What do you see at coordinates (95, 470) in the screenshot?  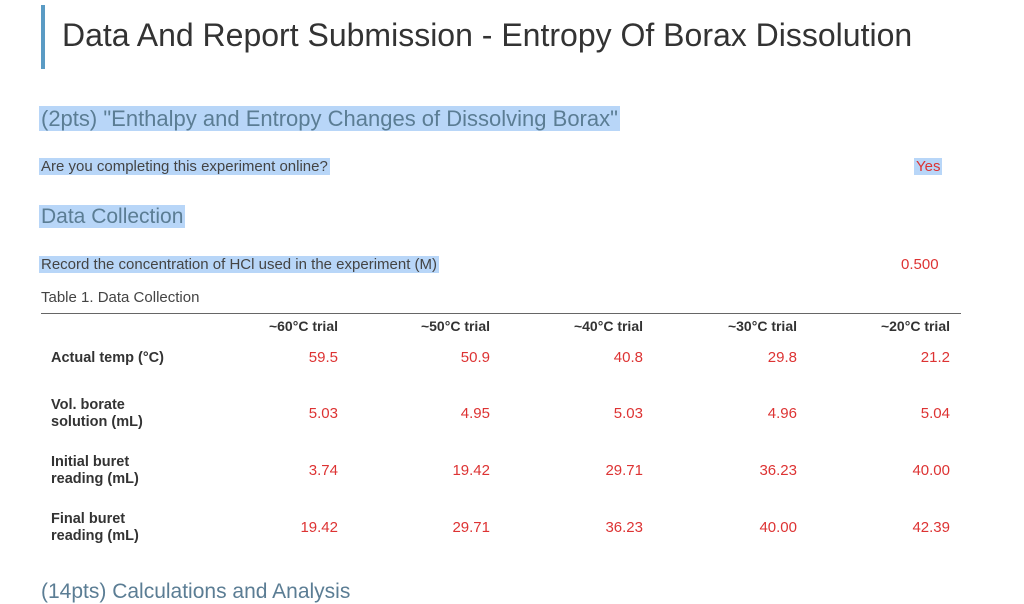 I see `row-label: Initial buret reading (mL)` at bounding box center [95, 470].